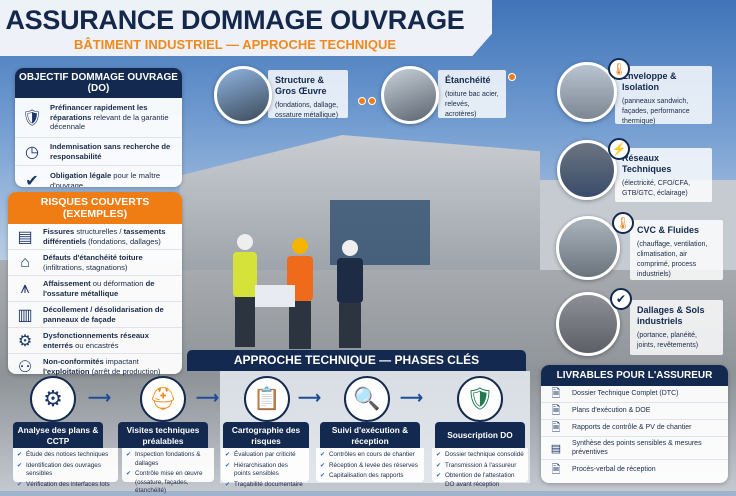 This screenshot has width=736, height=496. Describe the element at coordinates (367, 399) in the screenshot. I see `magnifier-icon: 🔍` at that location.